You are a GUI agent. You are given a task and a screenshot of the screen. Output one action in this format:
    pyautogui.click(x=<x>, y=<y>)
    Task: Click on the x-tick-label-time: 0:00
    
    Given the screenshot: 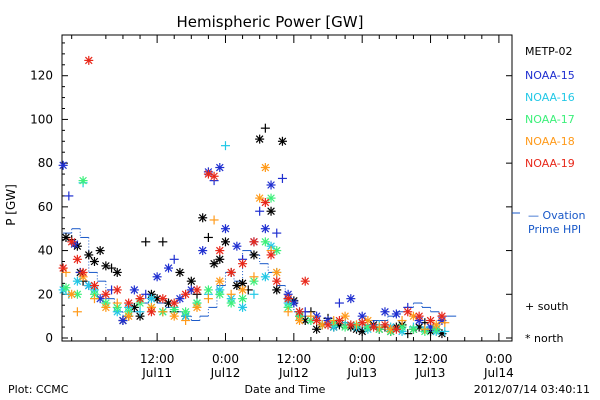 What is the action you would take?
    pyautogui.click(x=225, y=359)
    